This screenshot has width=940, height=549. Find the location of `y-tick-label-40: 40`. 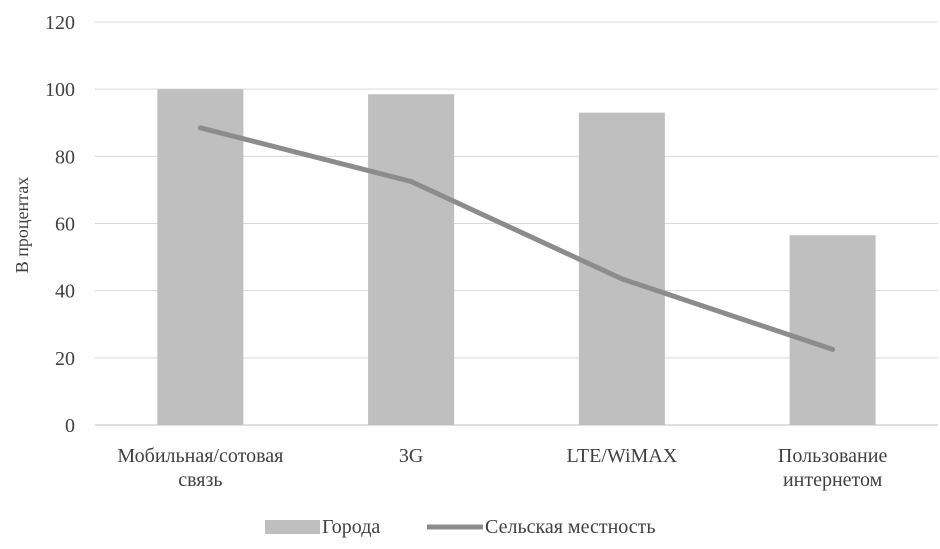

y-tick-label-40: 40 is located at coordinates (65, 292).